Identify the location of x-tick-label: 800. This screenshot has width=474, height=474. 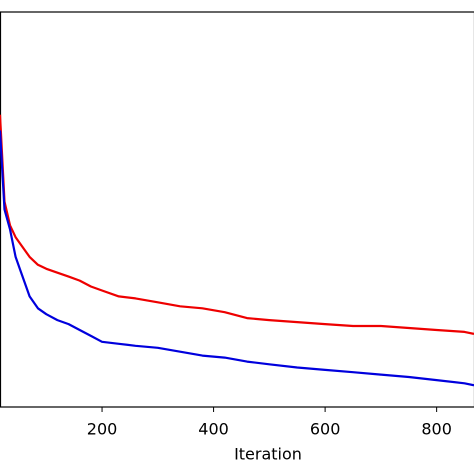
(436, 429).